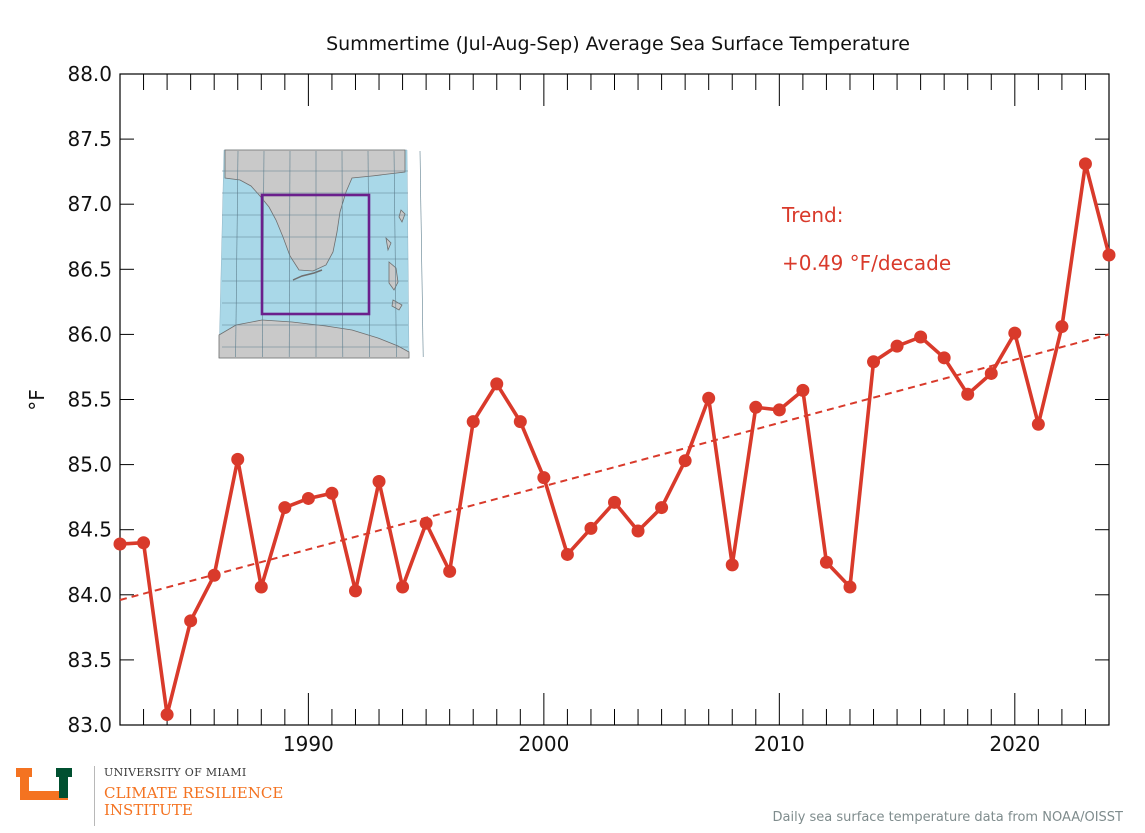 The image size is (1145, 833). Describe the element at coordinates (315, 254) in the screenshot. I see `region-box` at that location.